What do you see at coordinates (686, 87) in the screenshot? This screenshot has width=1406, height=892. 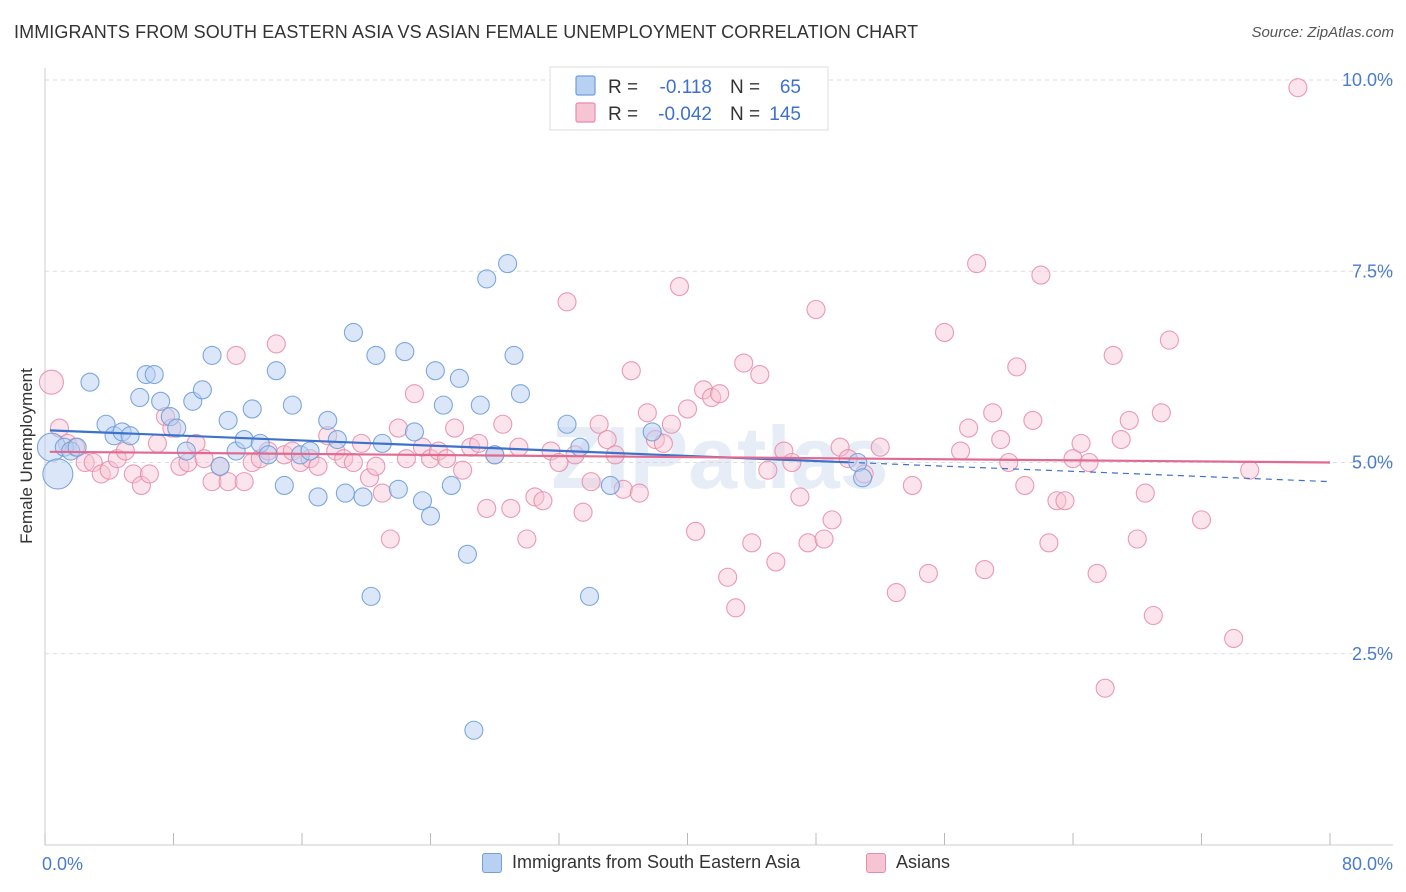 I see `legend-r-value: -0.118` at bounding box center [686, 87].